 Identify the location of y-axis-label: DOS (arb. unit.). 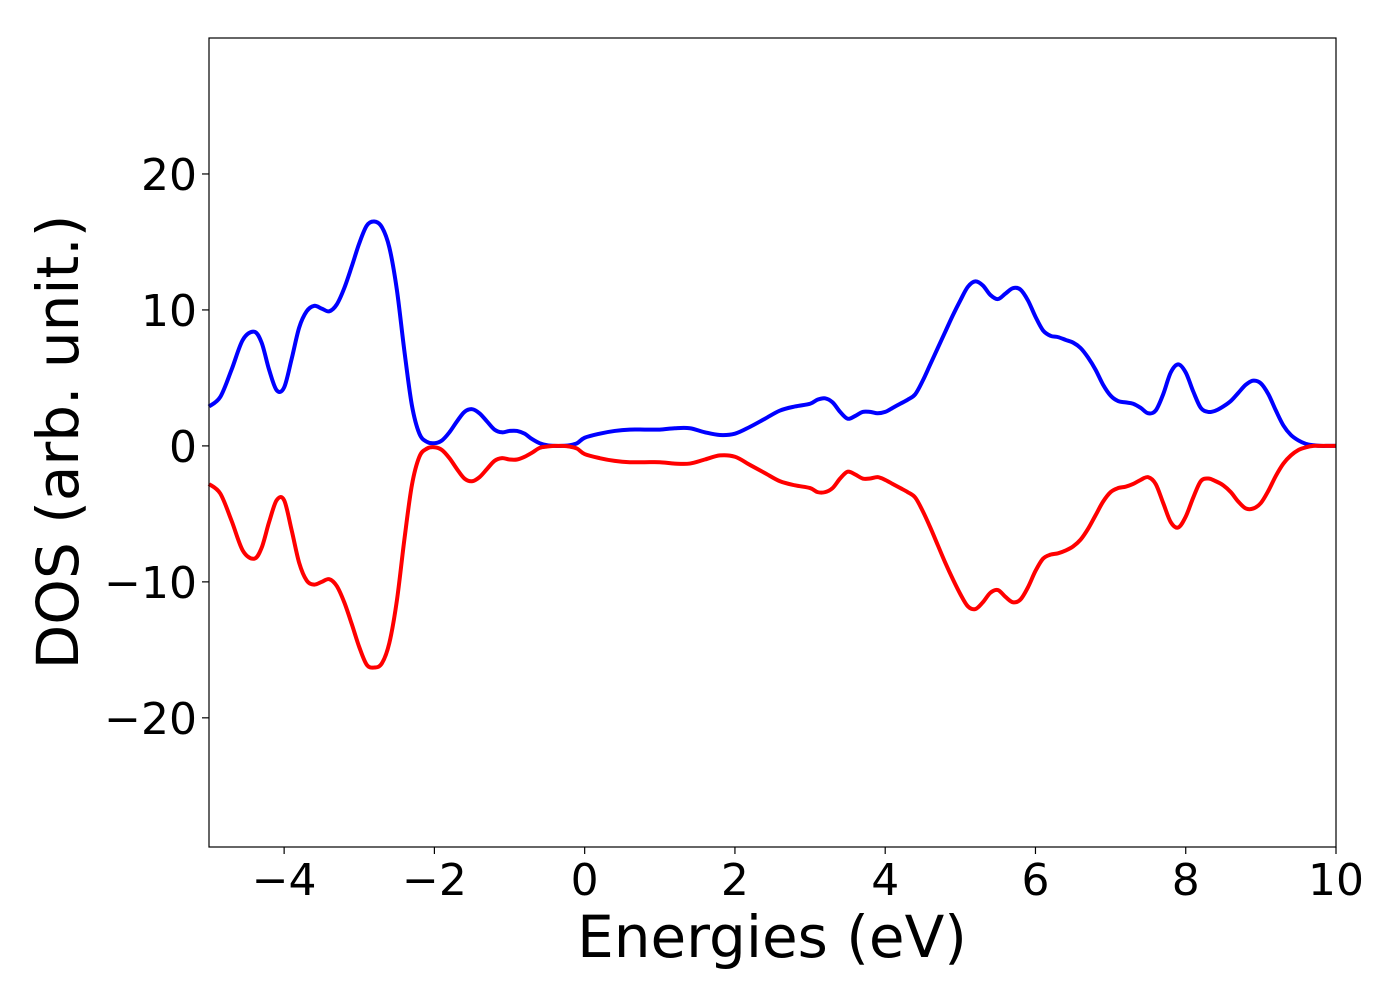
(58, 442).